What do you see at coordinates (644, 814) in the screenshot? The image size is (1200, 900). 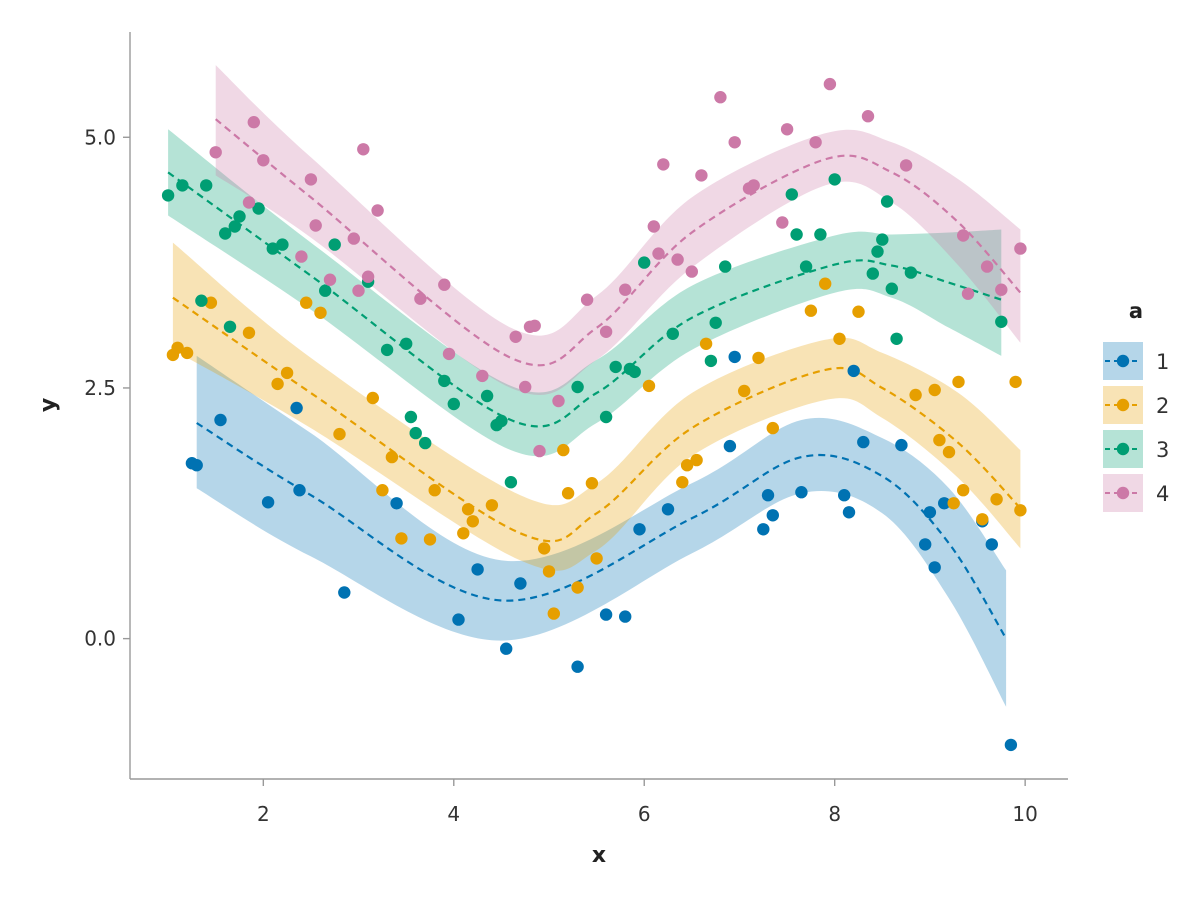 I see `x-tick-label: 6` at bounding box center [644, 814].